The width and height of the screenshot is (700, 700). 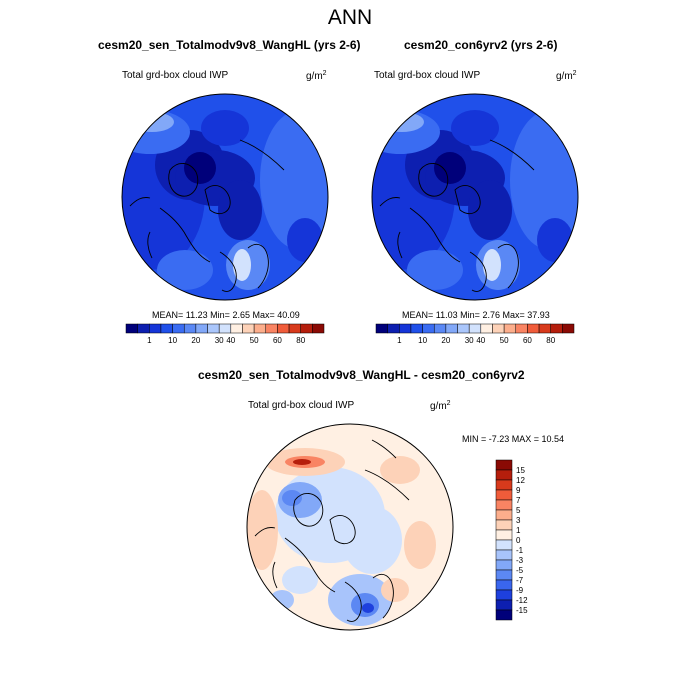 I want to click on panel3-colorbar-tick-label: 7, so click(x=518, y=500).